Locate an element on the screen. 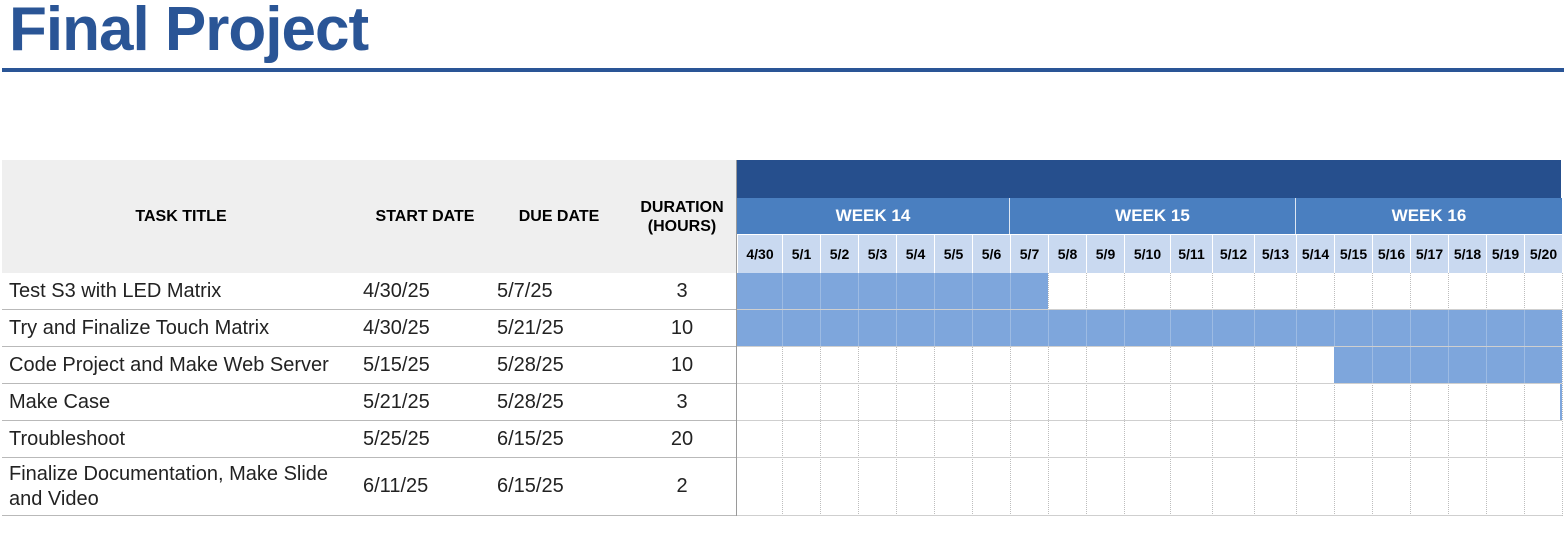 The width and height of the screenshot is (1564, 536). task-title: Try and Finalize Touch Matrix is located at coordinates (139, 327).